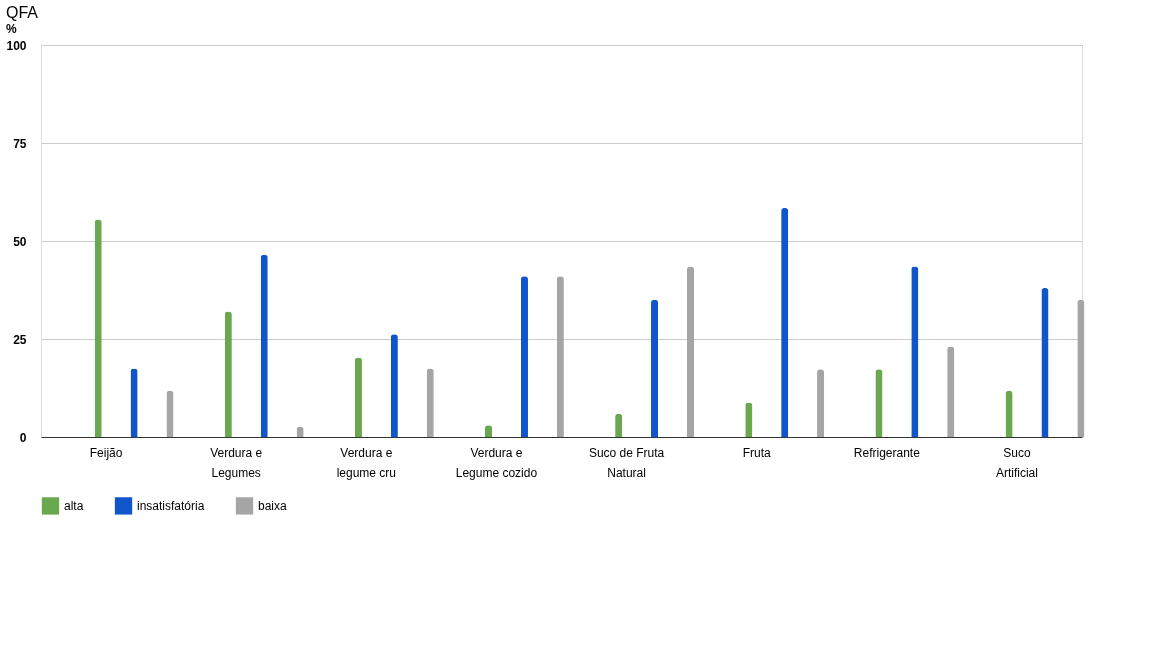 The height and width of the screenshot is (661, 1172). Describe the element at coordinates (11, 29) in the screenshot. I see `y-axis-title: %` at that location.